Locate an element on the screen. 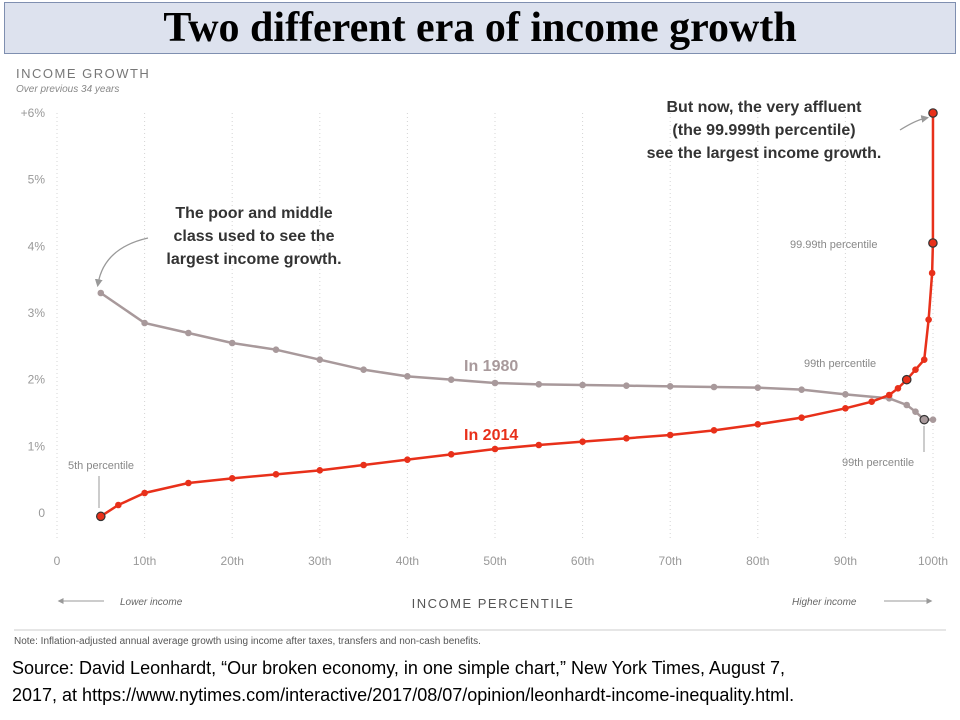 The image size is (960, 720). slide-title: Two different era of income growth is located at coordinates (480, 28).